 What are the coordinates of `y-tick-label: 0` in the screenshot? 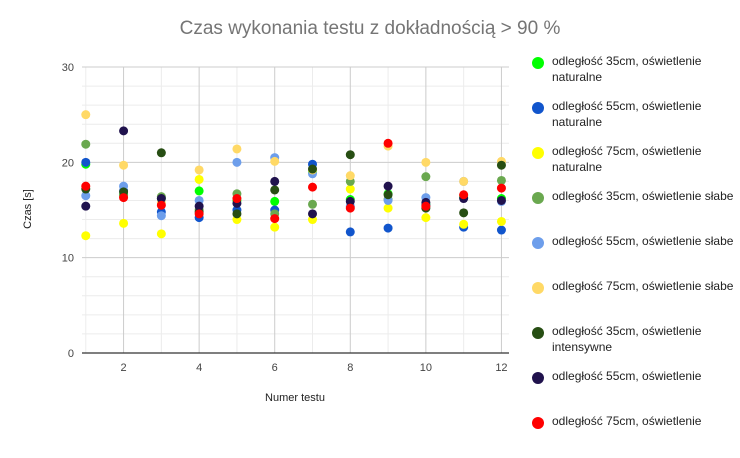 It's located at (71, 354).